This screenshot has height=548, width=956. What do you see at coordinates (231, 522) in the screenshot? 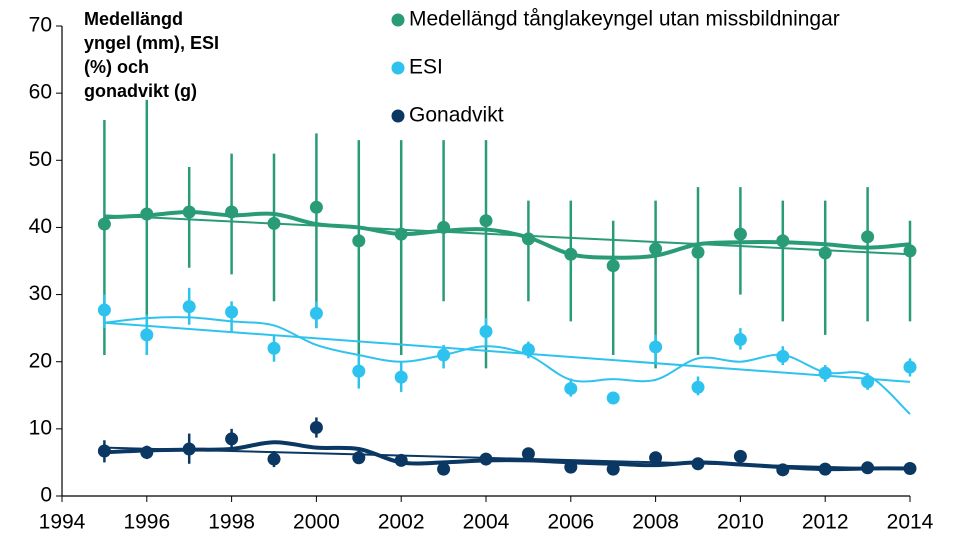
I see `x-tick-label: 1998` at bounding box center [231, 522].